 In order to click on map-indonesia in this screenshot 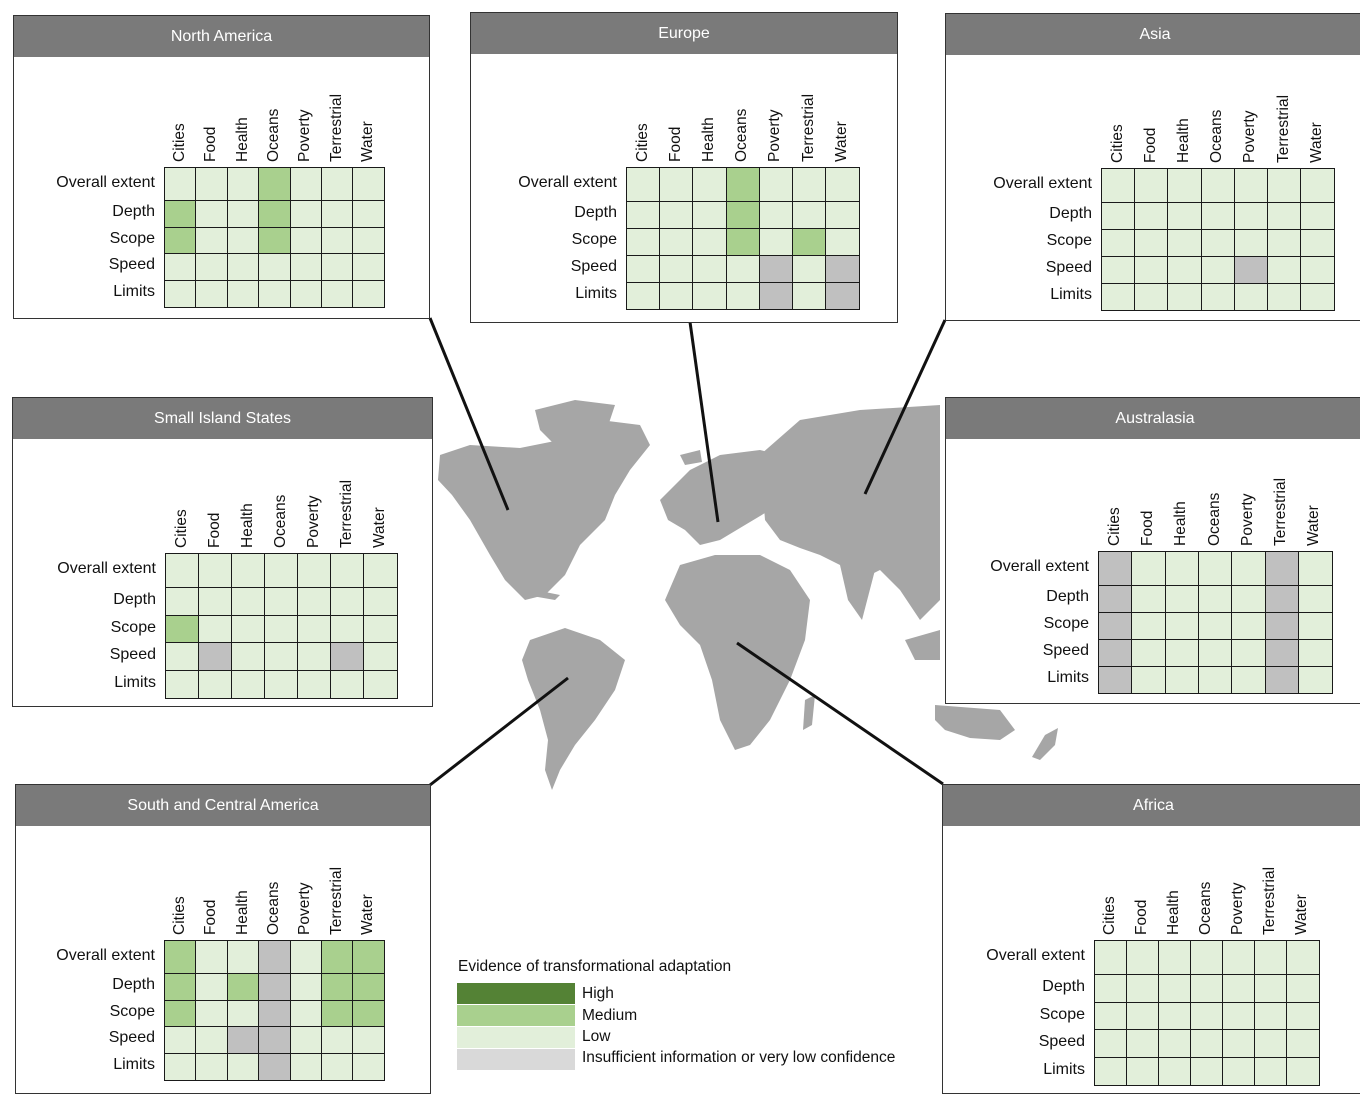, I will do `click(922, 645)`.